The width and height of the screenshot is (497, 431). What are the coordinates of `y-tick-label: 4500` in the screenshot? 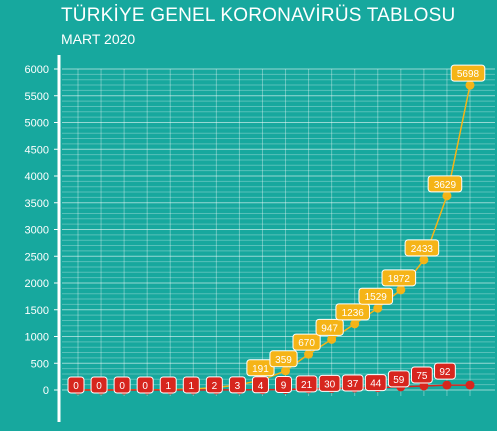 It's located at (37, 150).